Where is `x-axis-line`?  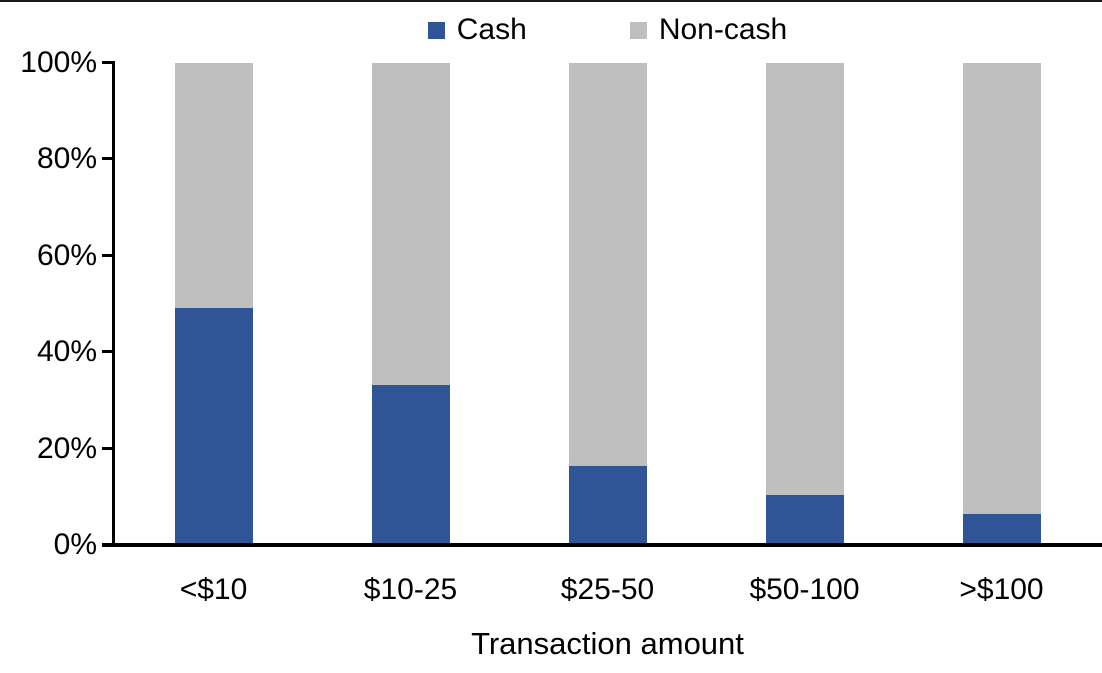 x-axis-line is located at coordinates (602, 545).